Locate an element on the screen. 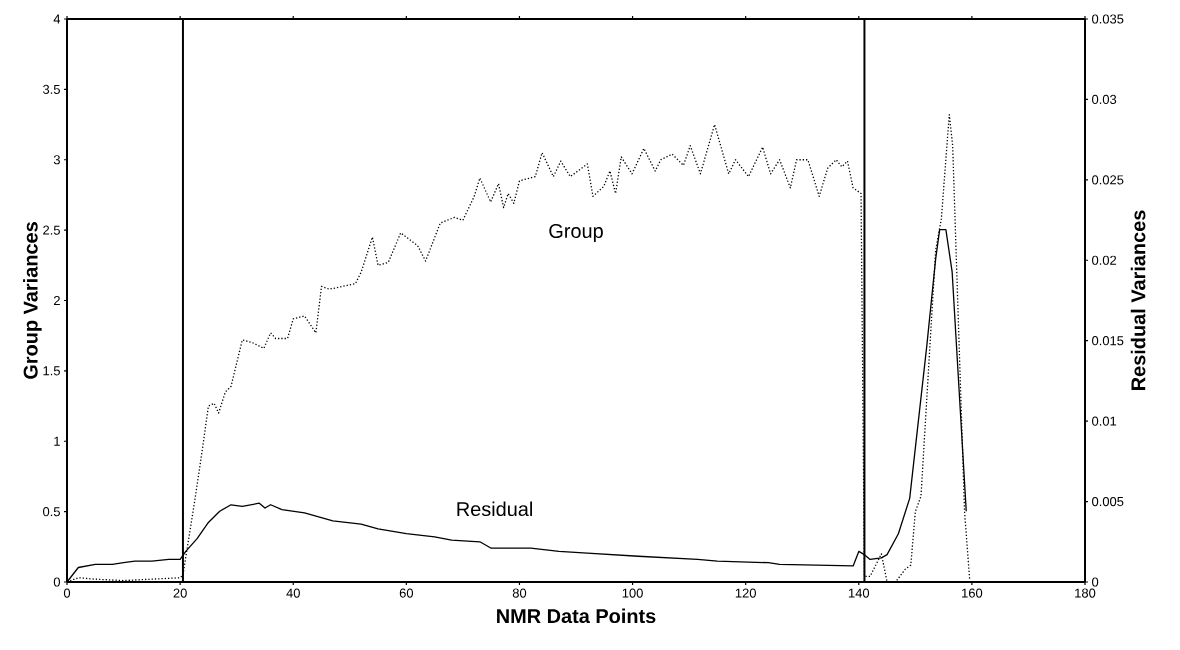 This screenshot has height=650, width=1180. x-tick-label: 20 is located at coordinates (180, 593).